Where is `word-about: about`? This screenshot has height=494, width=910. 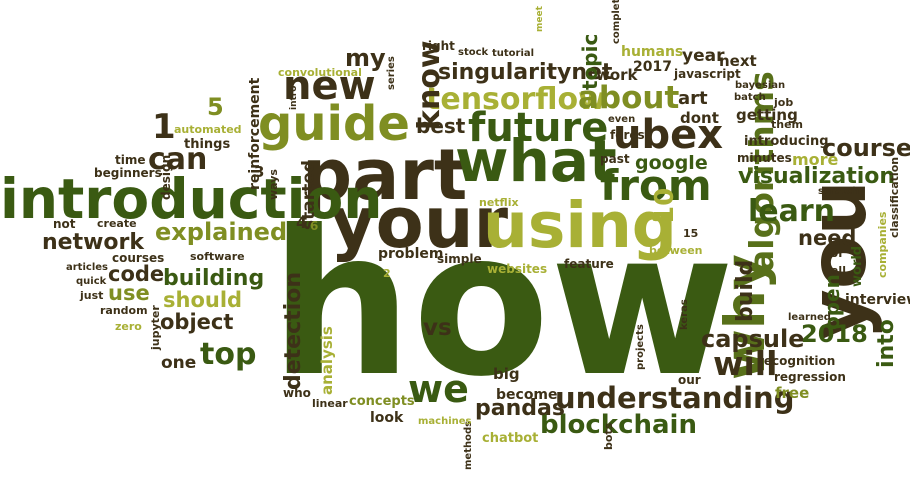
word-about: about is located at coordinates (629, 98).